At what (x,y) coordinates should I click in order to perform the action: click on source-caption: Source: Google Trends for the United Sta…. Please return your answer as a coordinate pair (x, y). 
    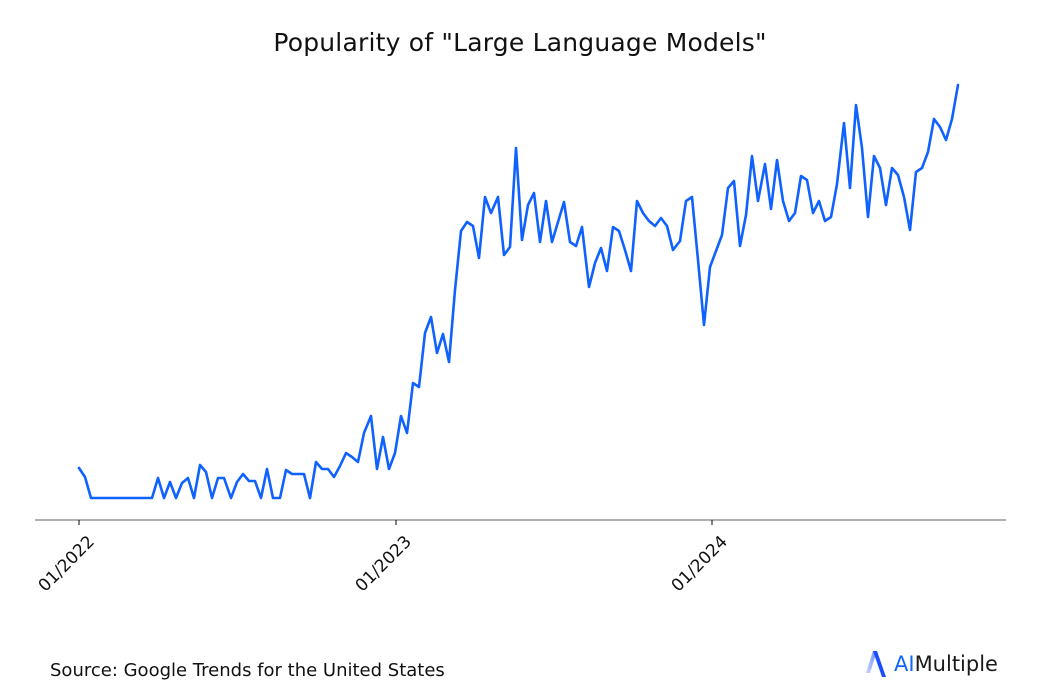
    Looking at the image, I should click on (247, 670).